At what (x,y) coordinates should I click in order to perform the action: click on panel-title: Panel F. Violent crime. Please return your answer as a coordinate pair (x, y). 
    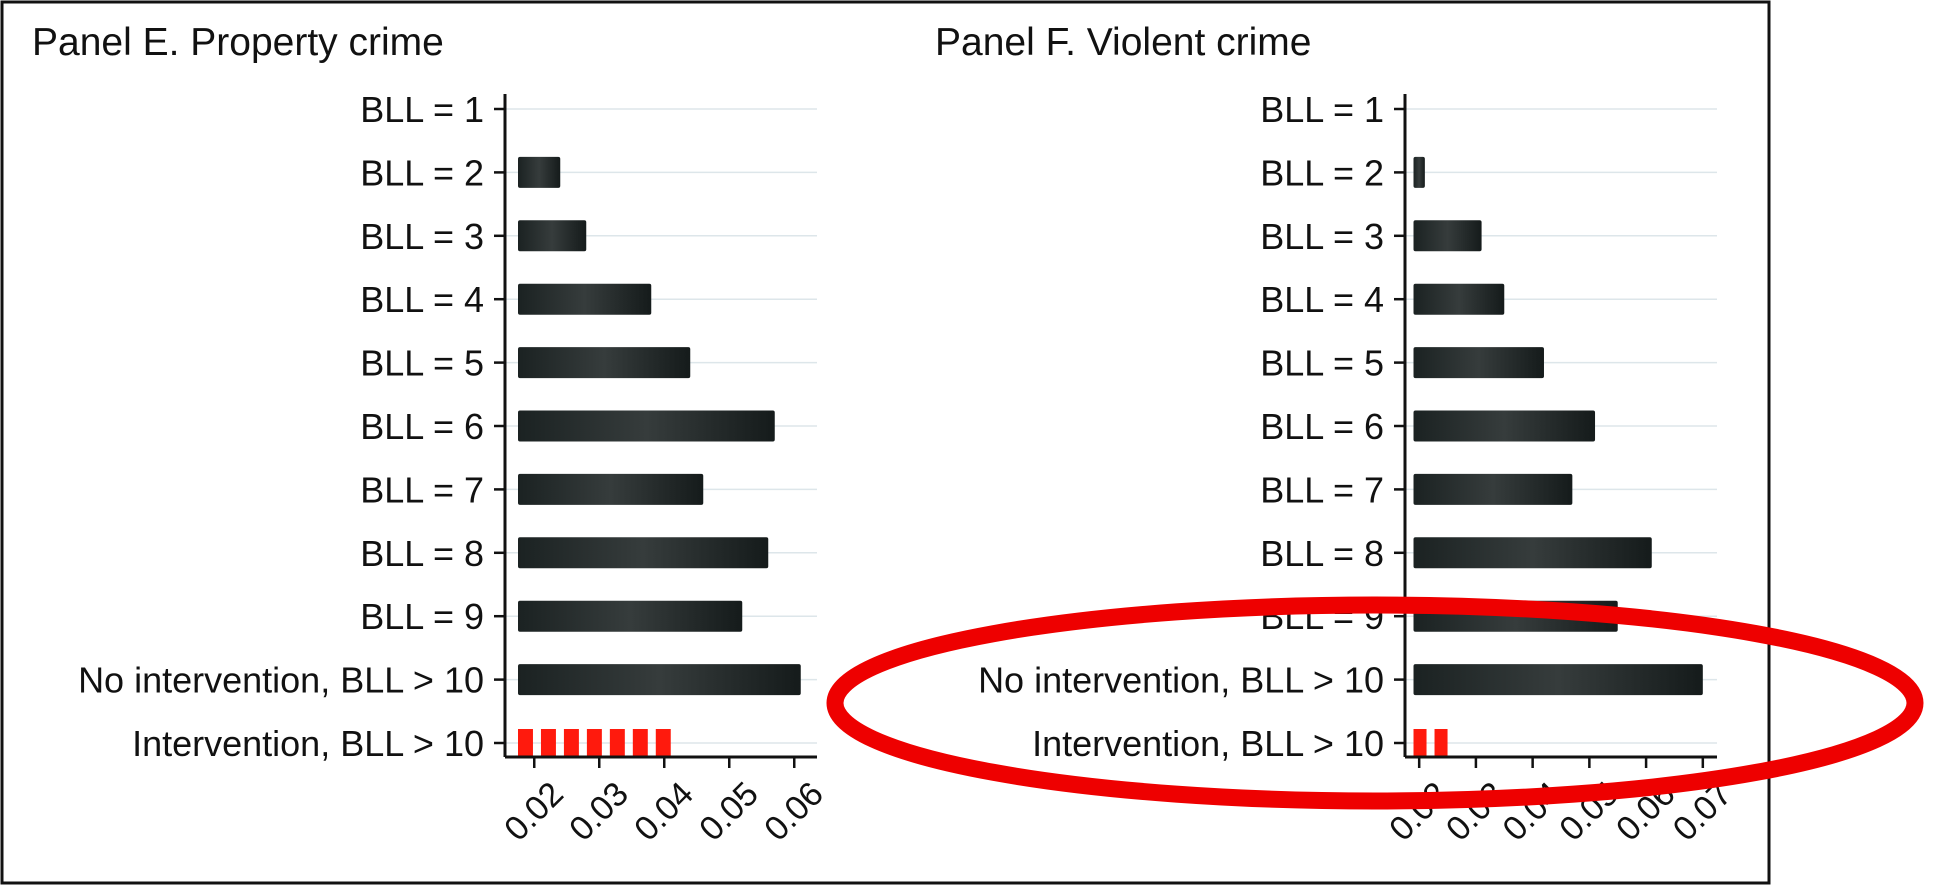
    Looking at the image, I should click on (1123, 42).